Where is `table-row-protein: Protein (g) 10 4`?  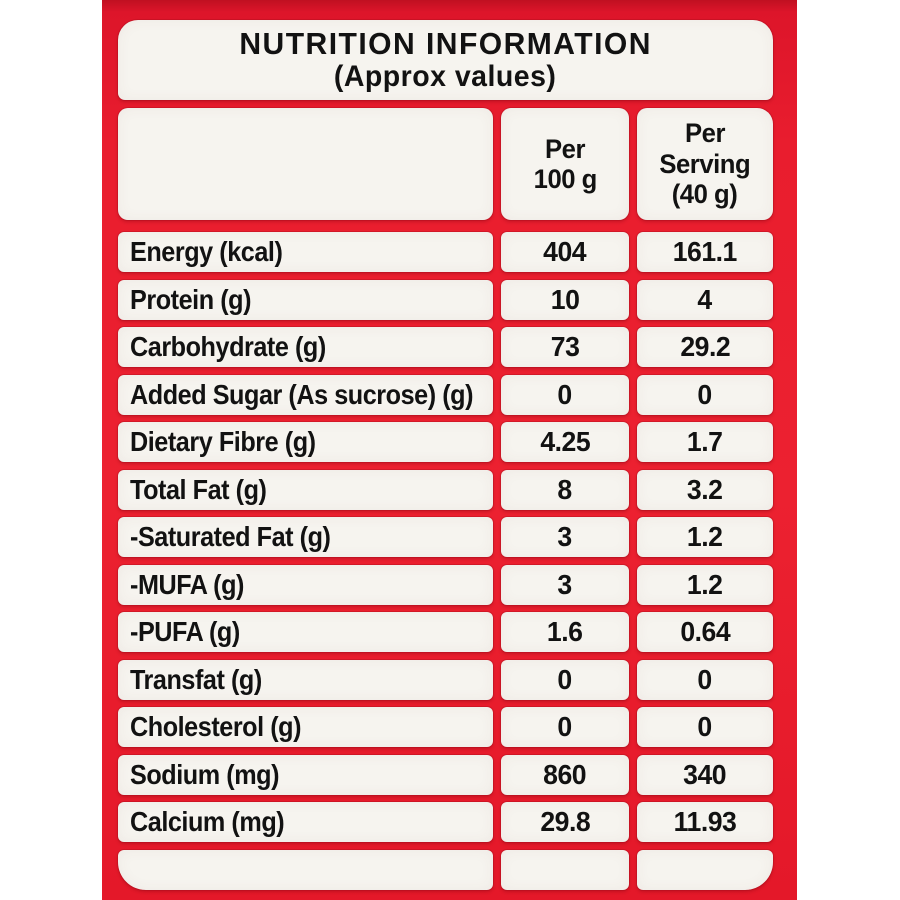
table-row-protein: Protein (g) 10 4 is located at coordinates (445, 299).